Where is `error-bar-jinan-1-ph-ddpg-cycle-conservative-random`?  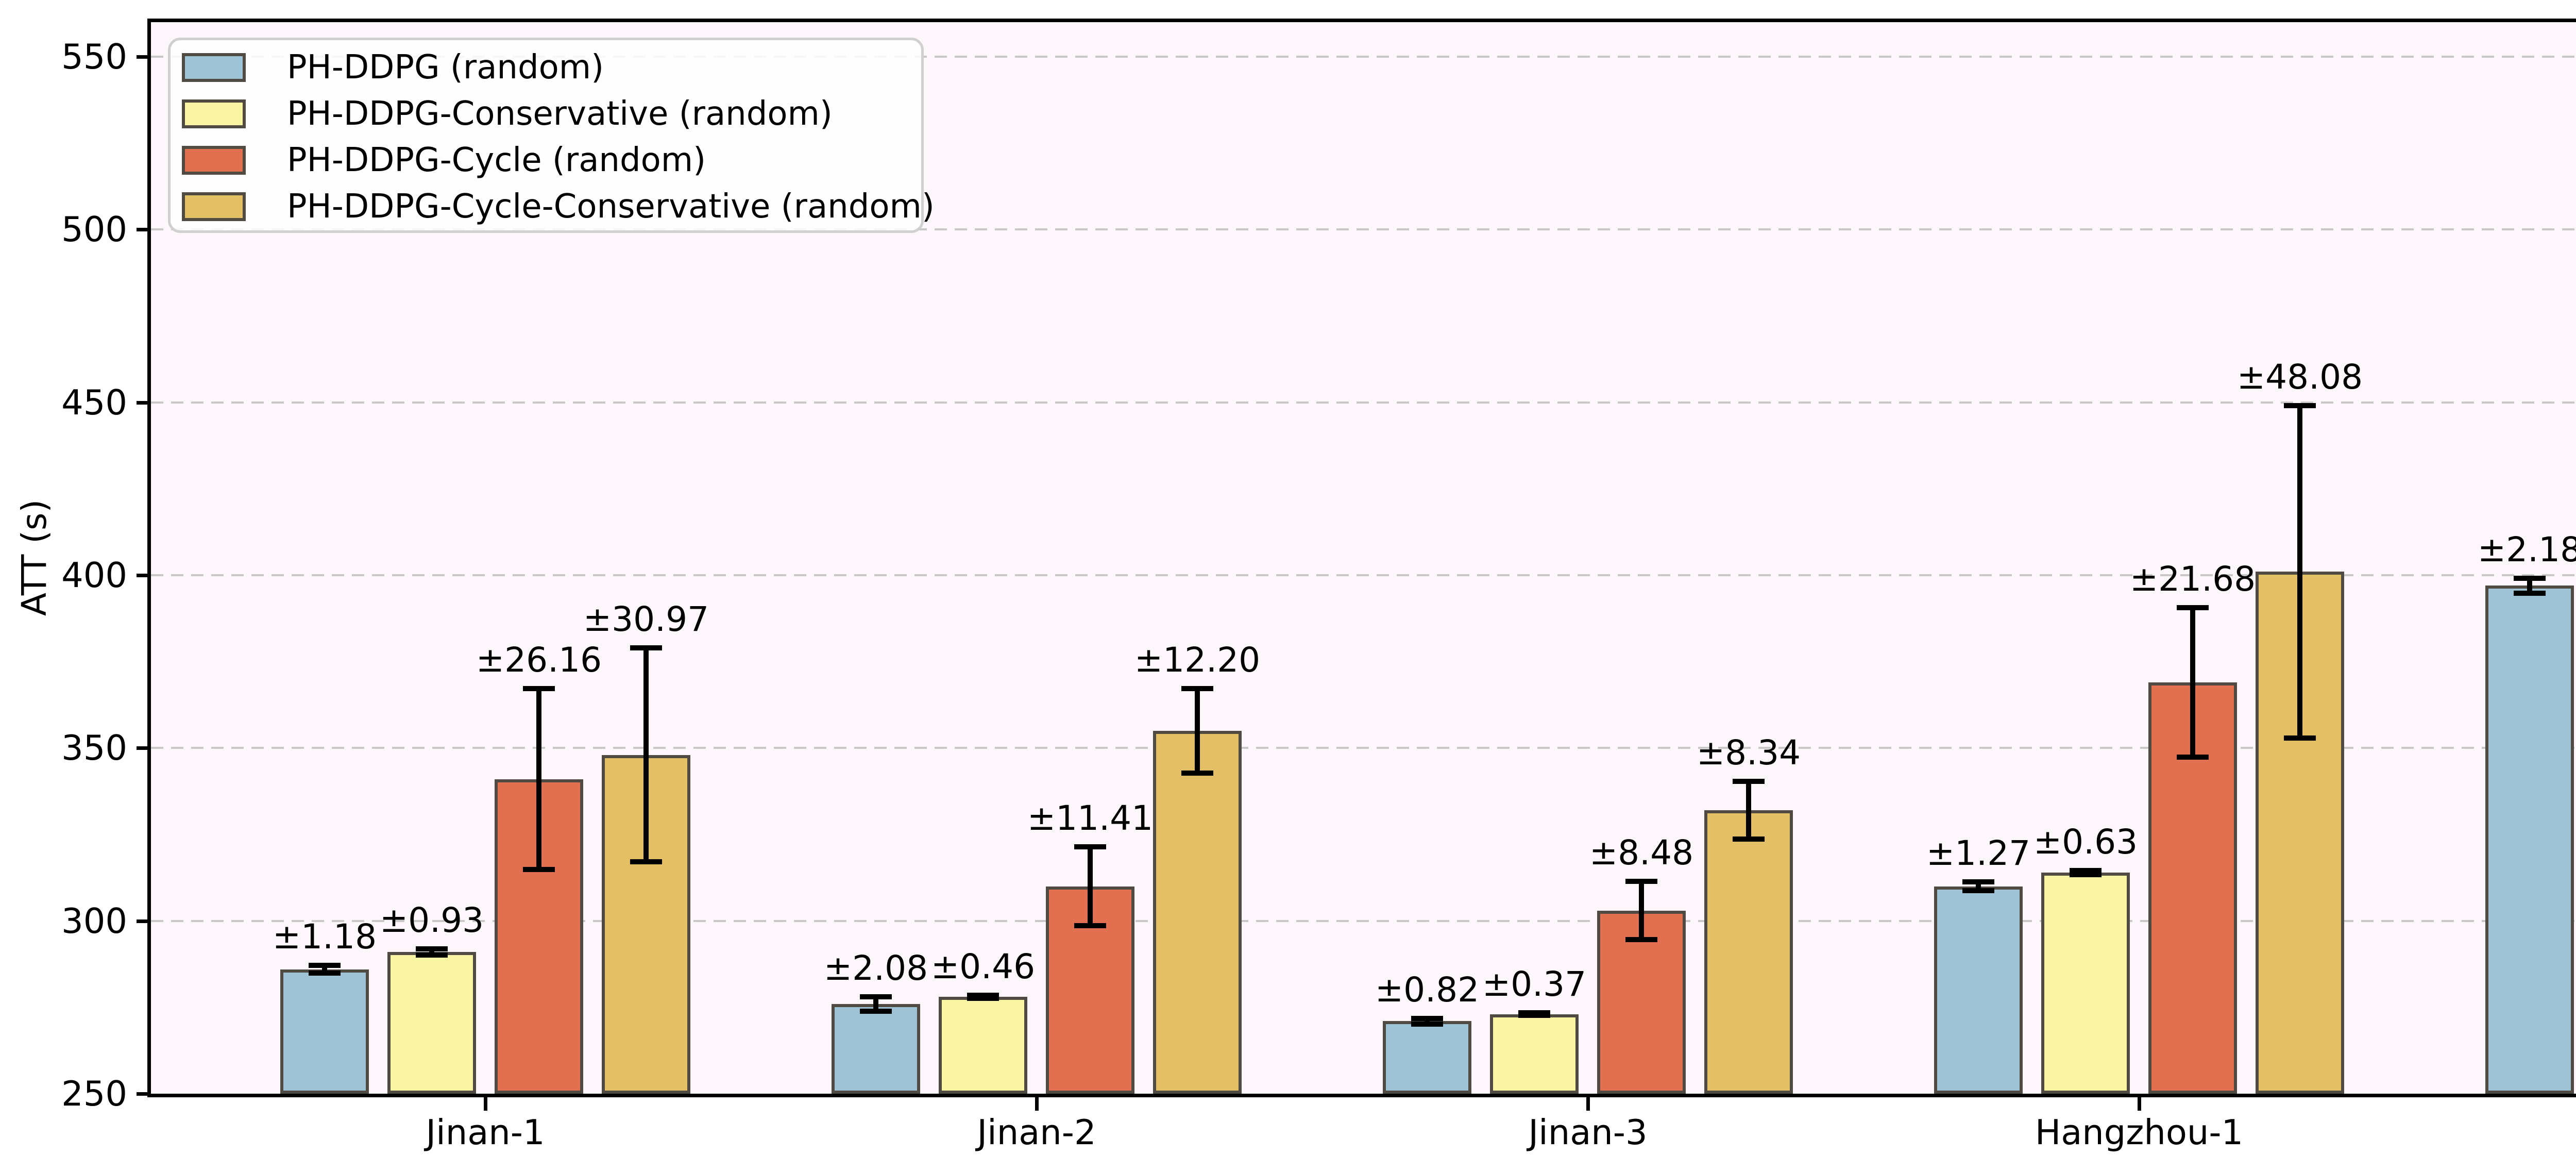
error-bar-jinan-1-ph-ddpg-cycle-conservative-random is located at coordinates (646, 755).